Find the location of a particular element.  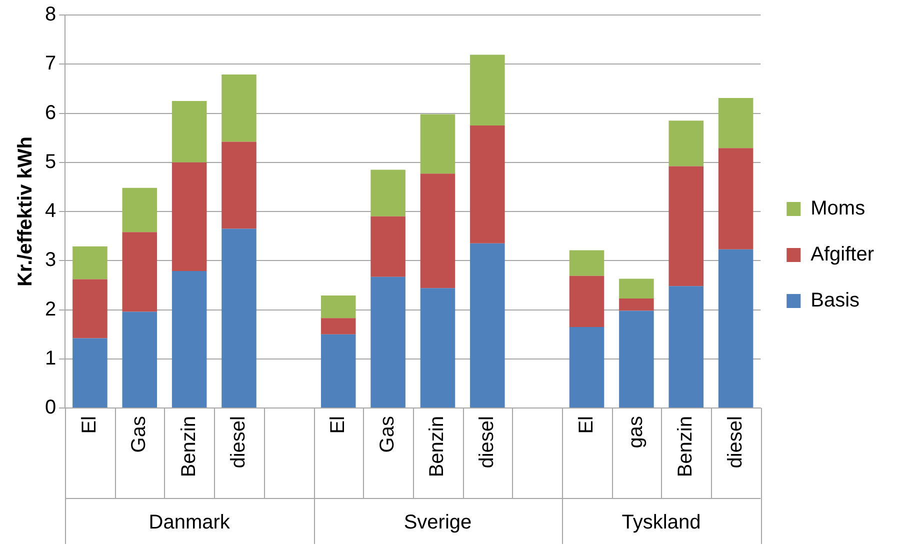

y-axis-title: Kr./effektiv kWh is located at coordinates (25, 211).